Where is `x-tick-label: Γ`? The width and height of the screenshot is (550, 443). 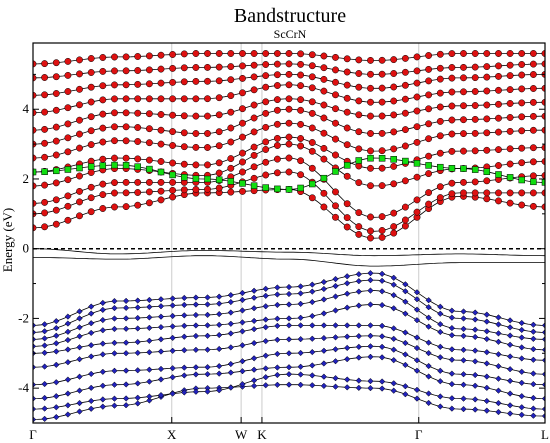
x-tick-label: Γ is located at coordinates (419, 434).